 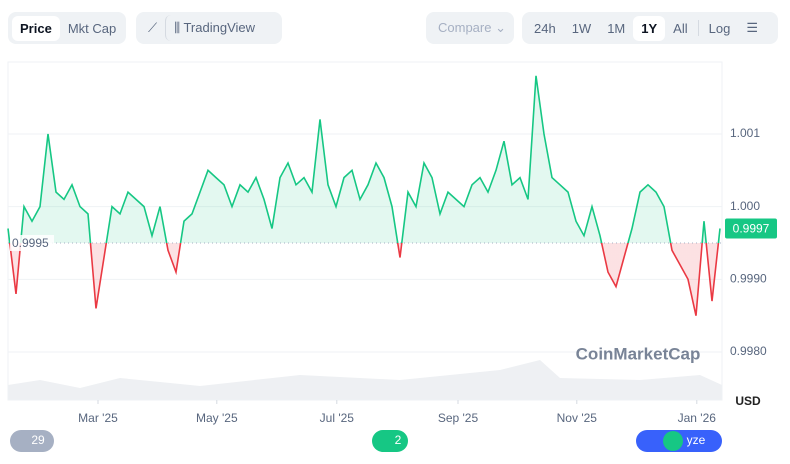 I want to click on y-tick-label: 0.9980, so click(x=748, y=351).